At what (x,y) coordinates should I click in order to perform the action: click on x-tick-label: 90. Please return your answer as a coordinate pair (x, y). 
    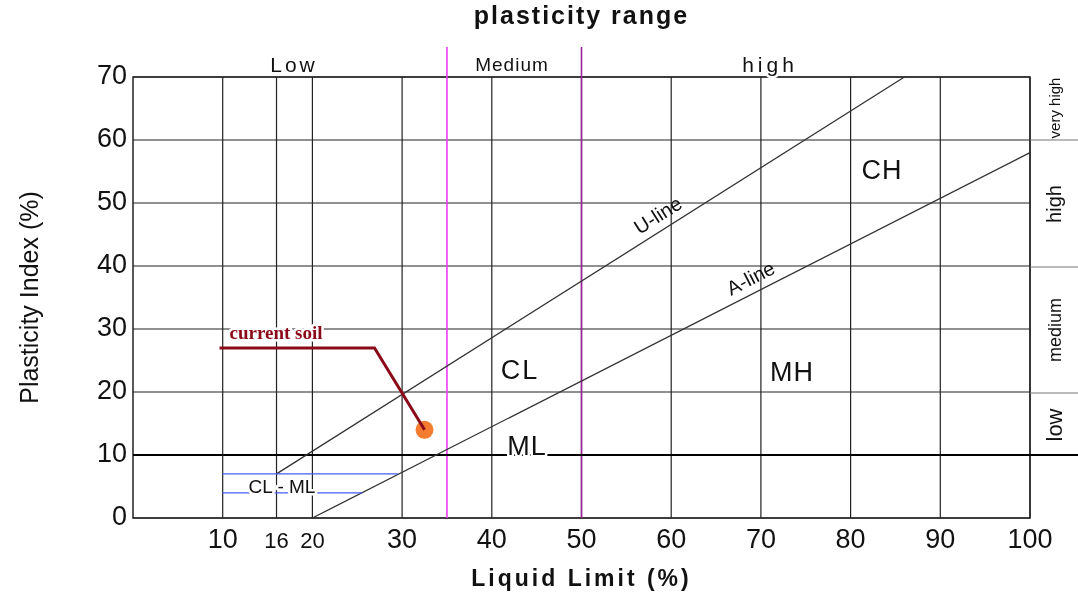
    Looking at the image, I should click on (940, 539).